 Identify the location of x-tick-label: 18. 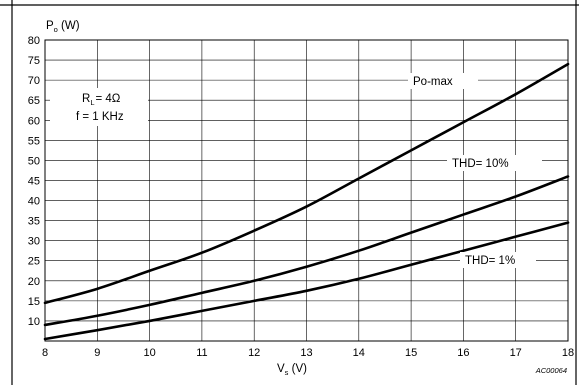
(568, 353).